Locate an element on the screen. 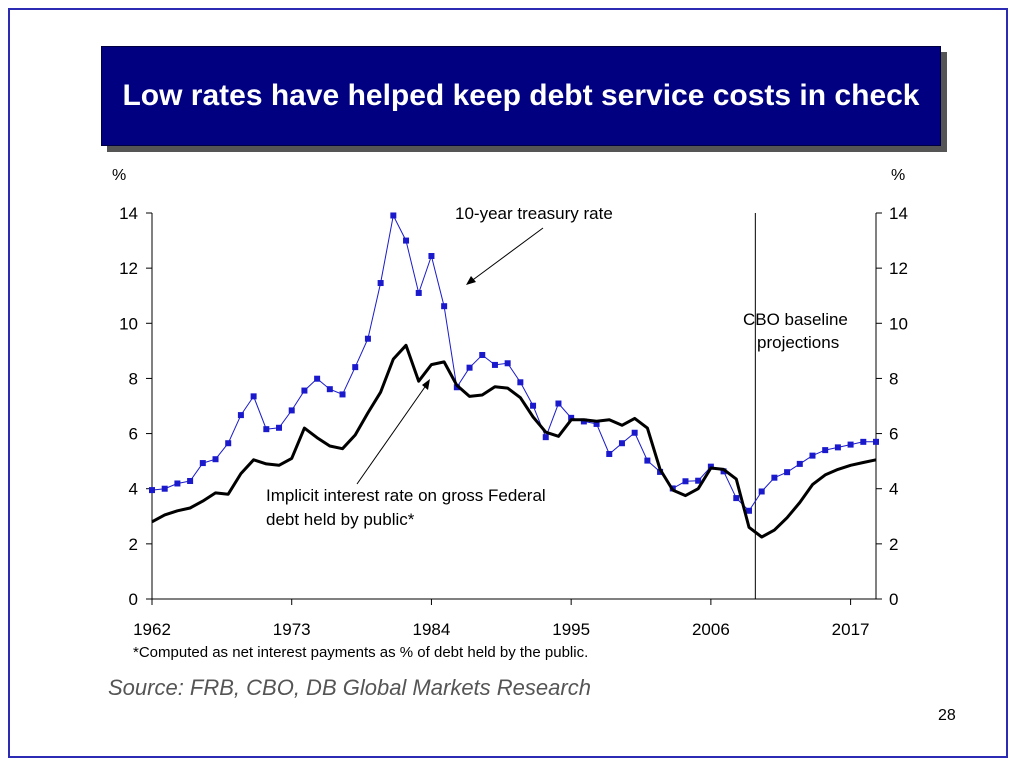  annotation-cbo-line1: CBO baseline is located at coordinates (795, 319).